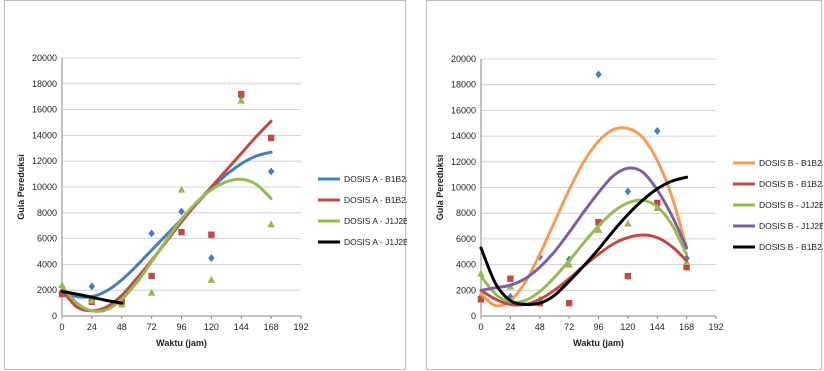 Image resolution: width=824 pixels, height=371 pixels. Describe the element at coordinates (122, 327) in the screenshot. I see `chart-a-xtick-label: 48` at that location.